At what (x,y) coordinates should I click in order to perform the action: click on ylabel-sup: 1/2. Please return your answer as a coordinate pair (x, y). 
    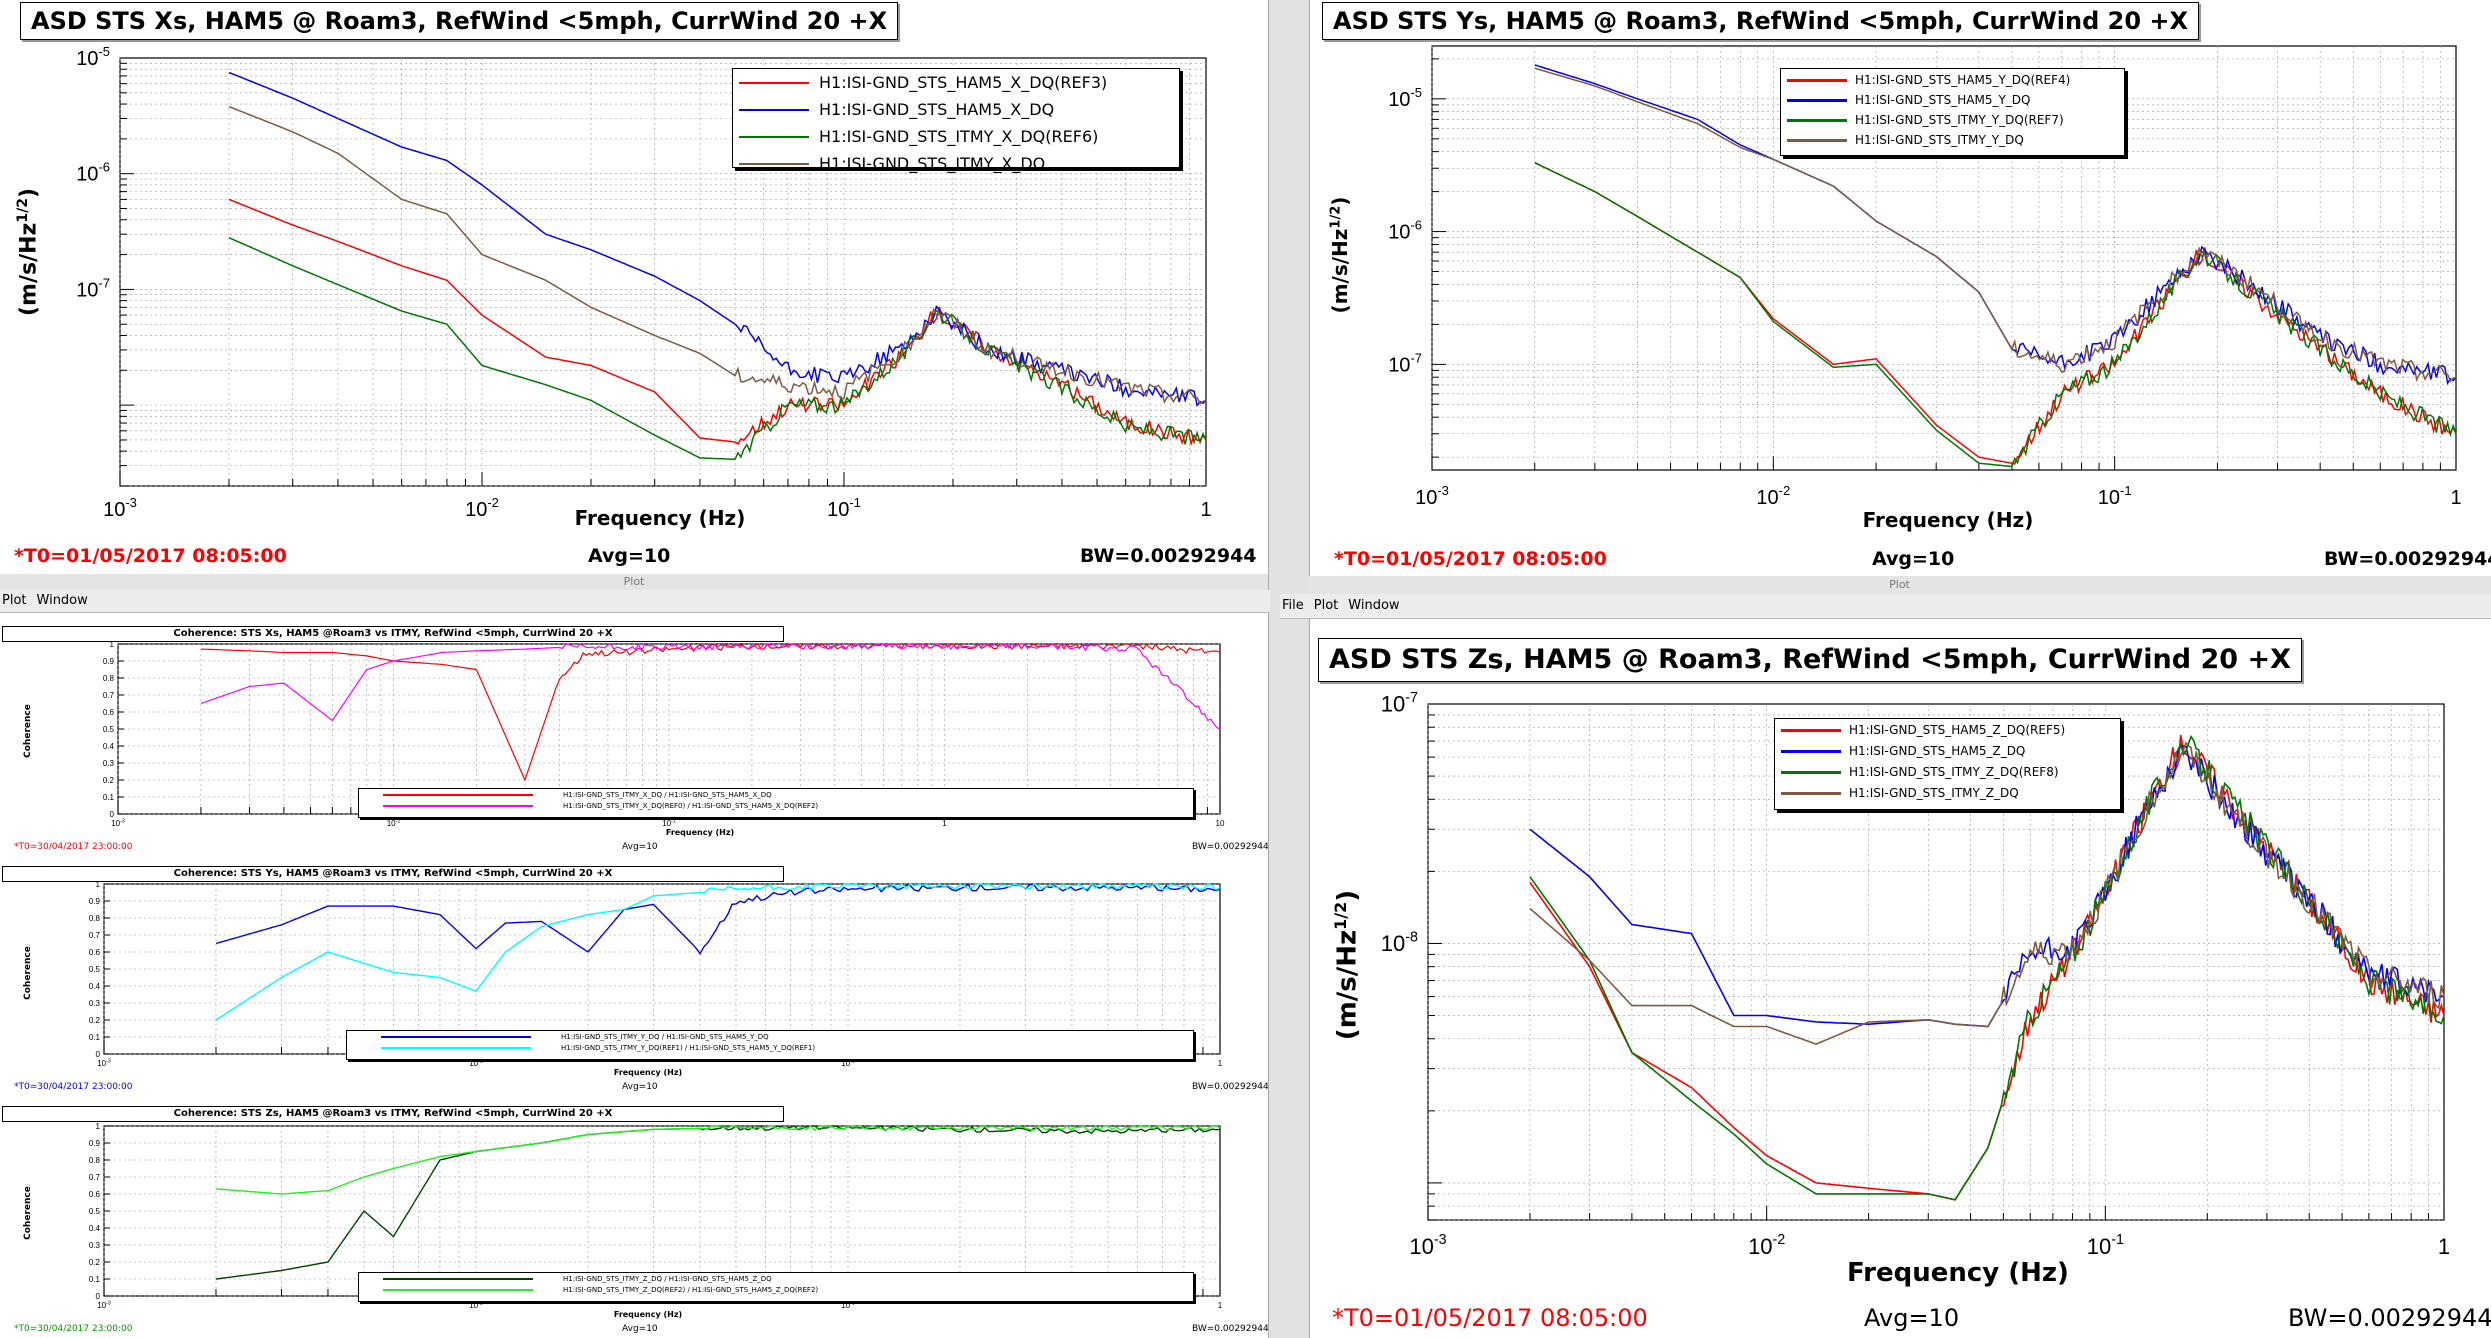
    Looking at the image, I should click on (1340, 915).